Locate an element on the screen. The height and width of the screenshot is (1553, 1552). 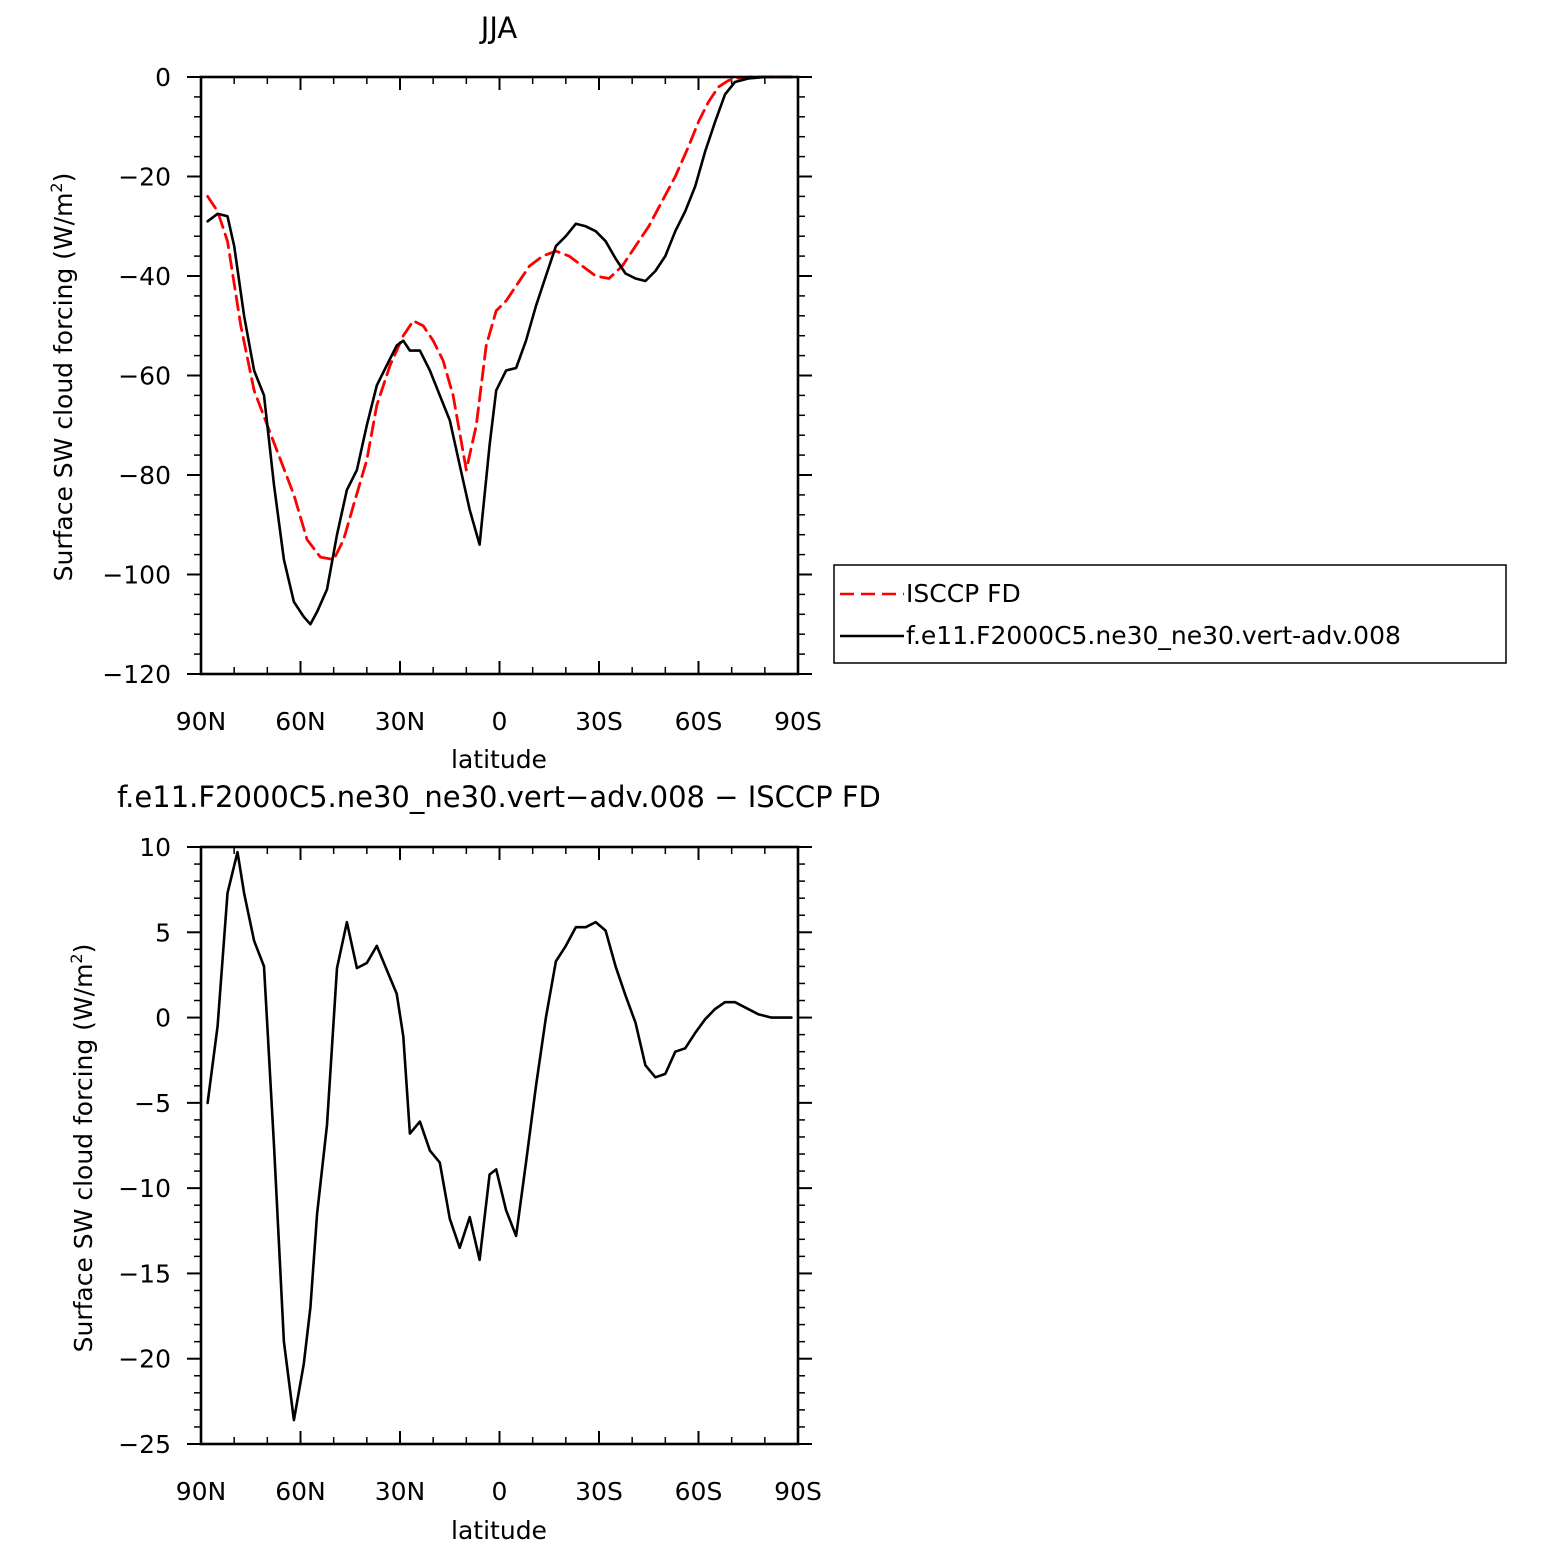
bottom-y-tick-label: 5 is located at coordinates (163, 932).